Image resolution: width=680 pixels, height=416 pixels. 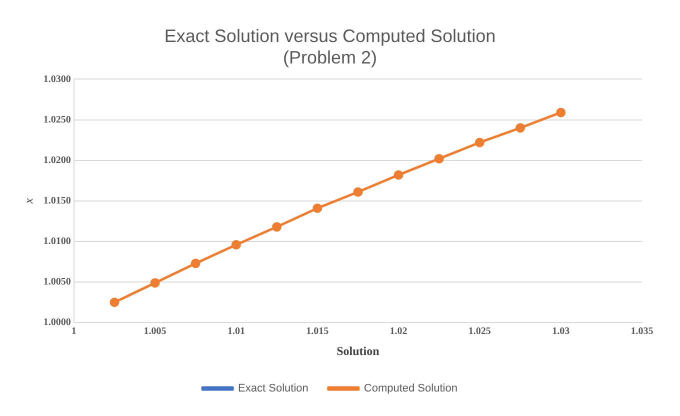 I want to click on x-tick-label: 1.005, so click(x=155, y=332).